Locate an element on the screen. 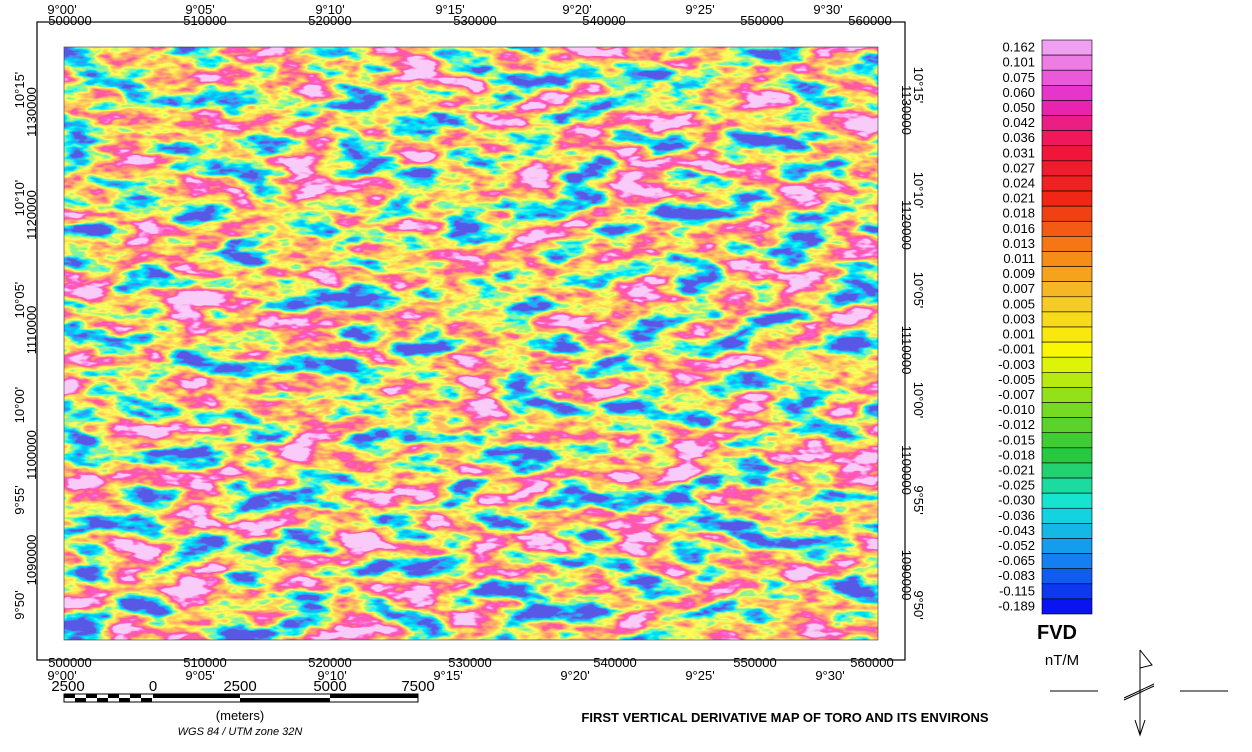  legend-label: -0.003 is located at coordinates (1016, 364).